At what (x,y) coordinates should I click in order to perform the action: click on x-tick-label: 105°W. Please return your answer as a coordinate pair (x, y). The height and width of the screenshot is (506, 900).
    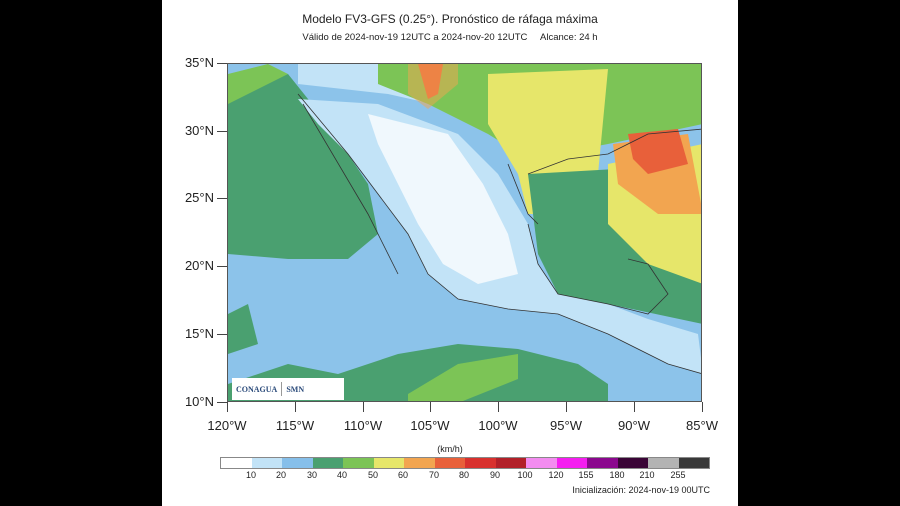
    Looking at the image, I should click on (430, 425).